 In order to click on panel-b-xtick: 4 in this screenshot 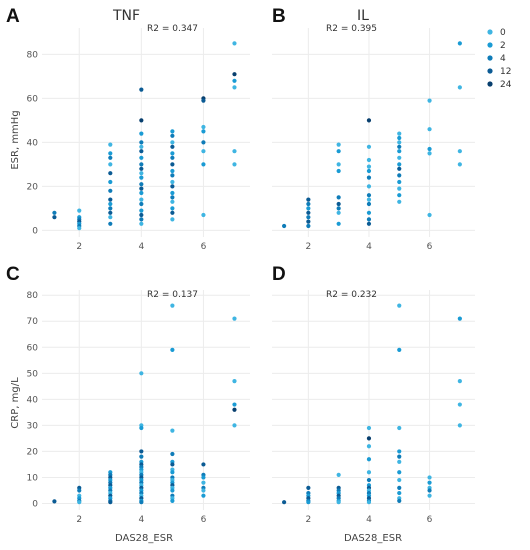, I will do `click(369, 247)`.